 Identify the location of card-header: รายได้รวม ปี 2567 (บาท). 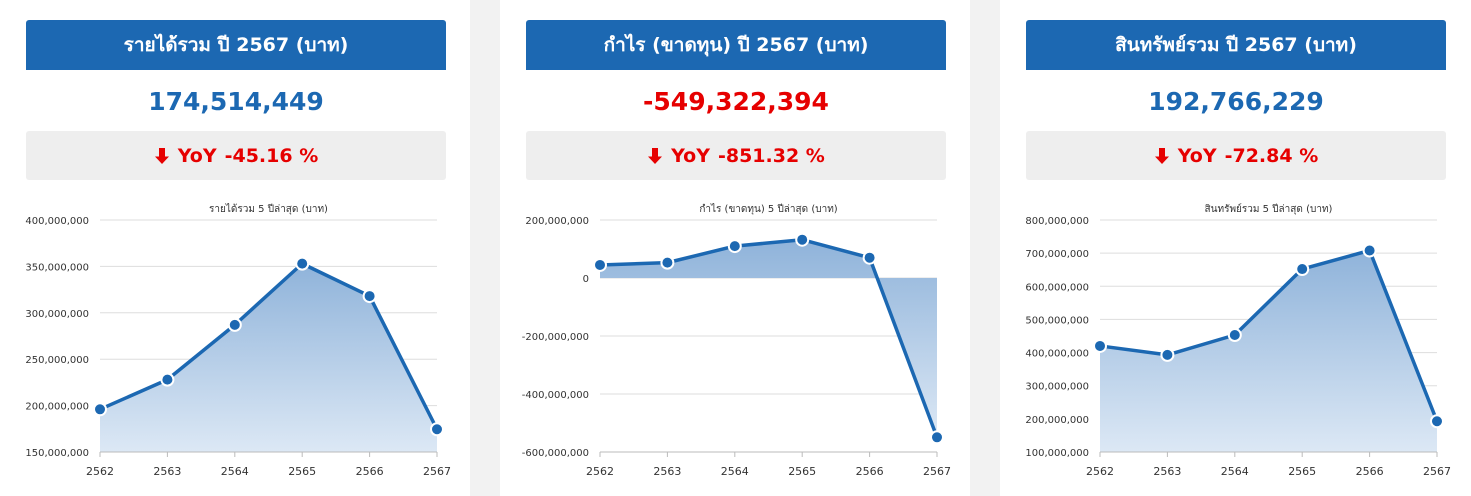
(236, 45).